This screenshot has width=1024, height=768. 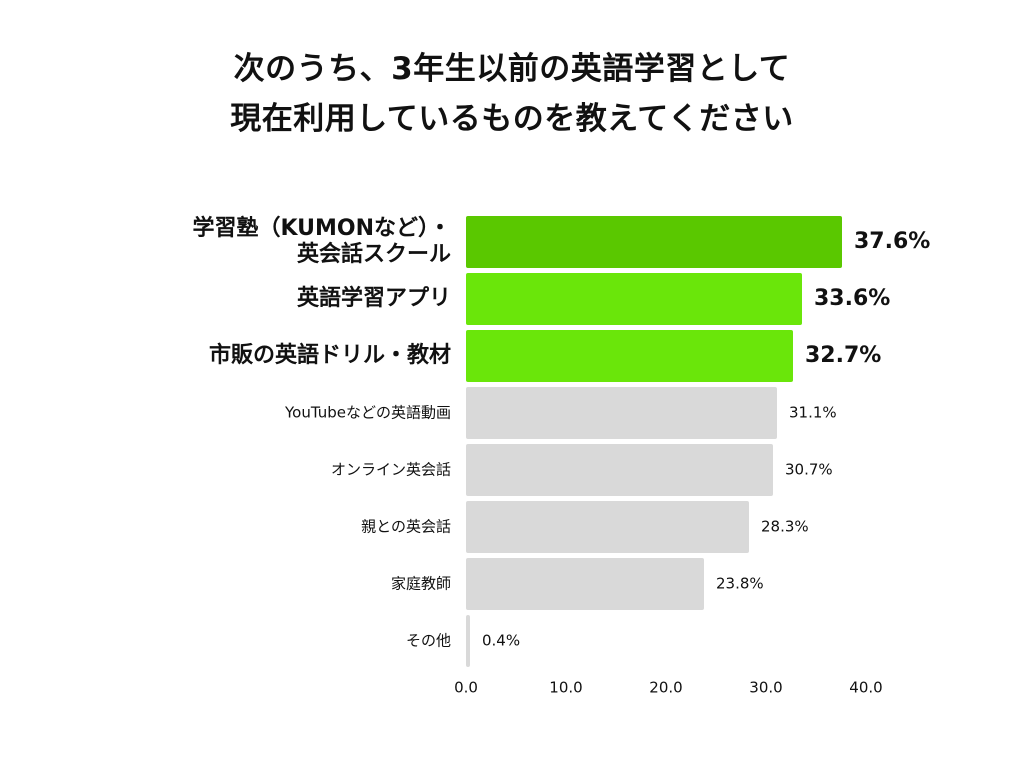 What do you see at coordinates (428, 641) in the screenshot?
I see `category-label: その他` at bounding box center [428, 641].